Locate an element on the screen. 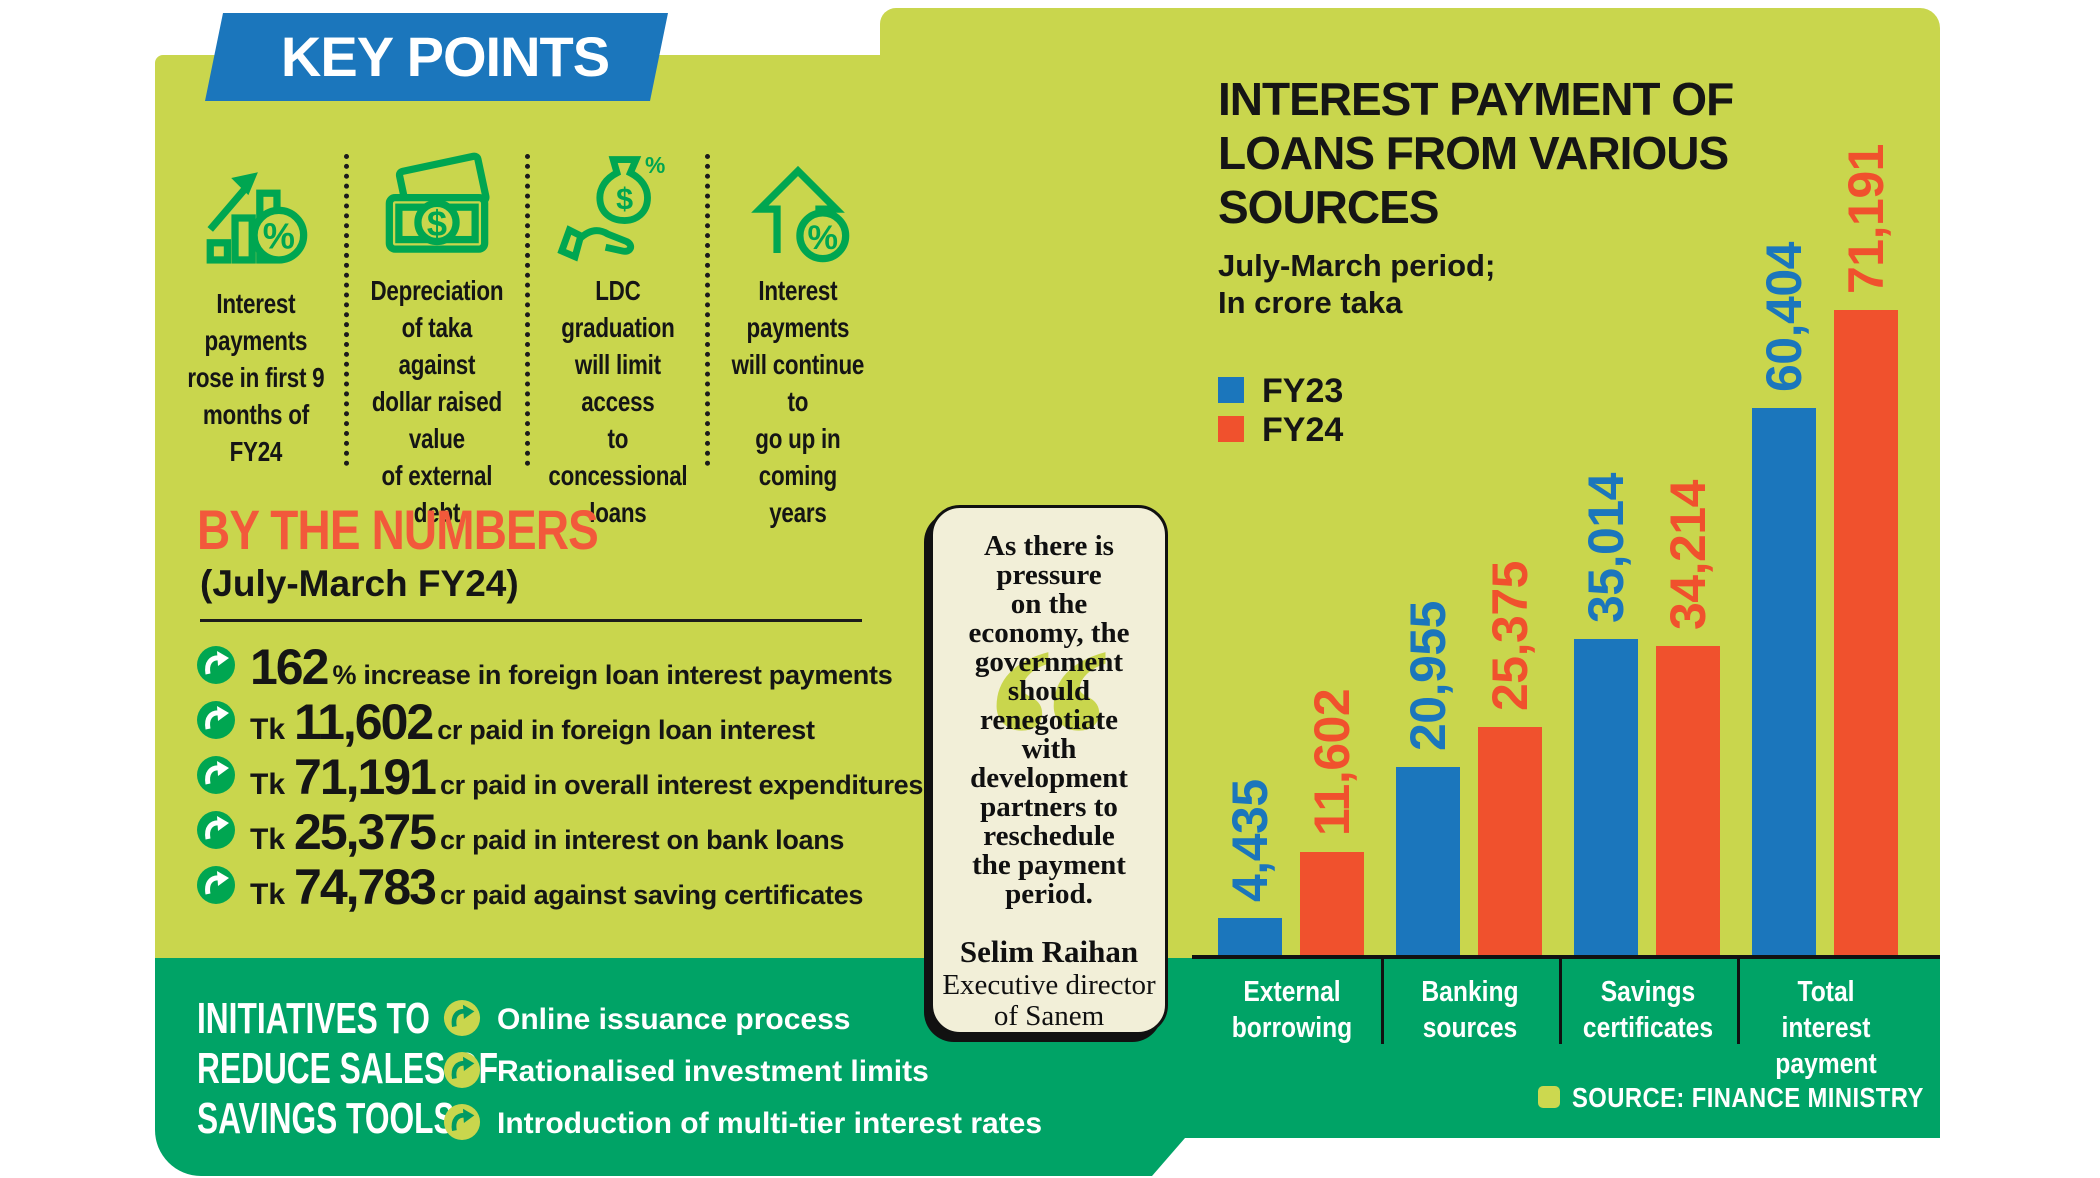 The height and width of the screenshot is (1178, 2100). legend-swatch-fy24 is located at coordinates (1231, 429).